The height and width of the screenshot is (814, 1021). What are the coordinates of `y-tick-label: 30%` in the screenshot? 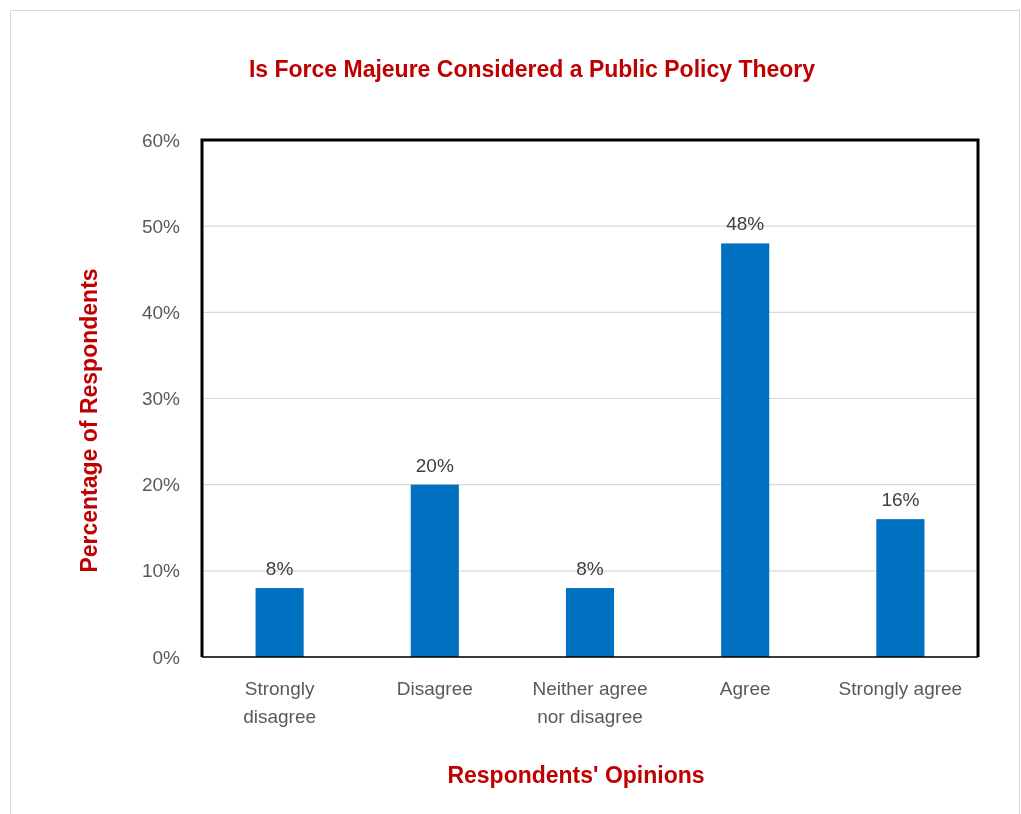 It's located at (161, 399).